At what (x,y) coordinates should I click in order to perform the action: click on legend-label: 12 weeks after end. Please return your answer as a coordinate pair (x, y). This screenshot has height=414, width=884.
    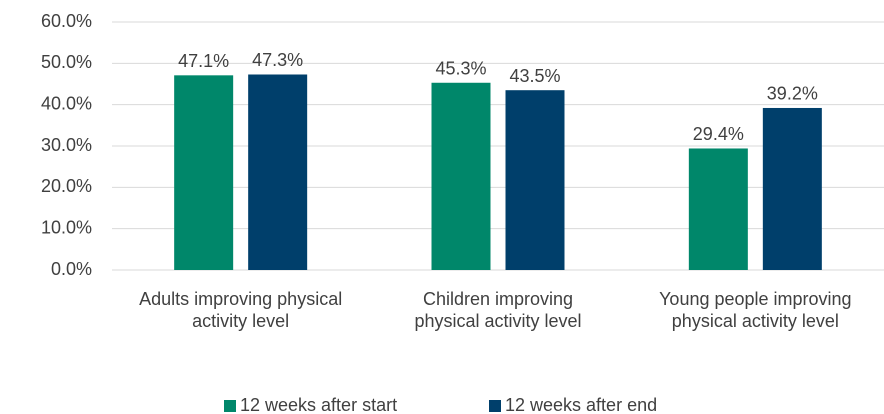
    Looking at the image, I should click on (581, 404).